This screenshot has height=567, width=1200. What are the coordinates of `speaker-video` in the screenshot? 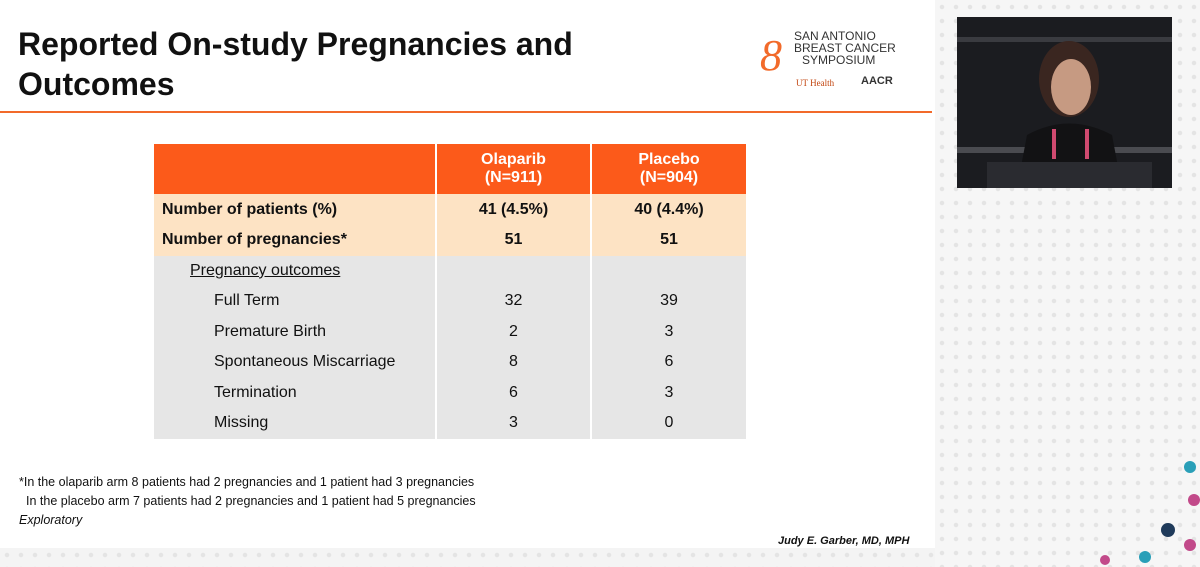 It's located at (1064, 102).